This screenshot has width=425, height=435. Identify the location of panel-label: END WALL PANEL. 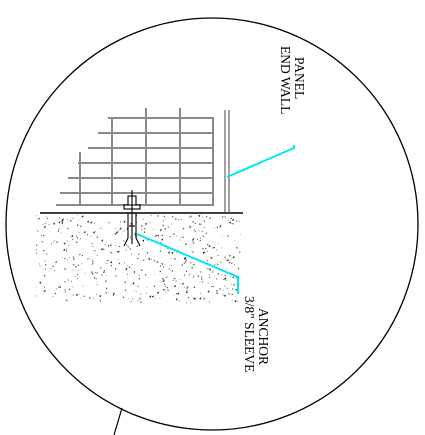
(292, 80).